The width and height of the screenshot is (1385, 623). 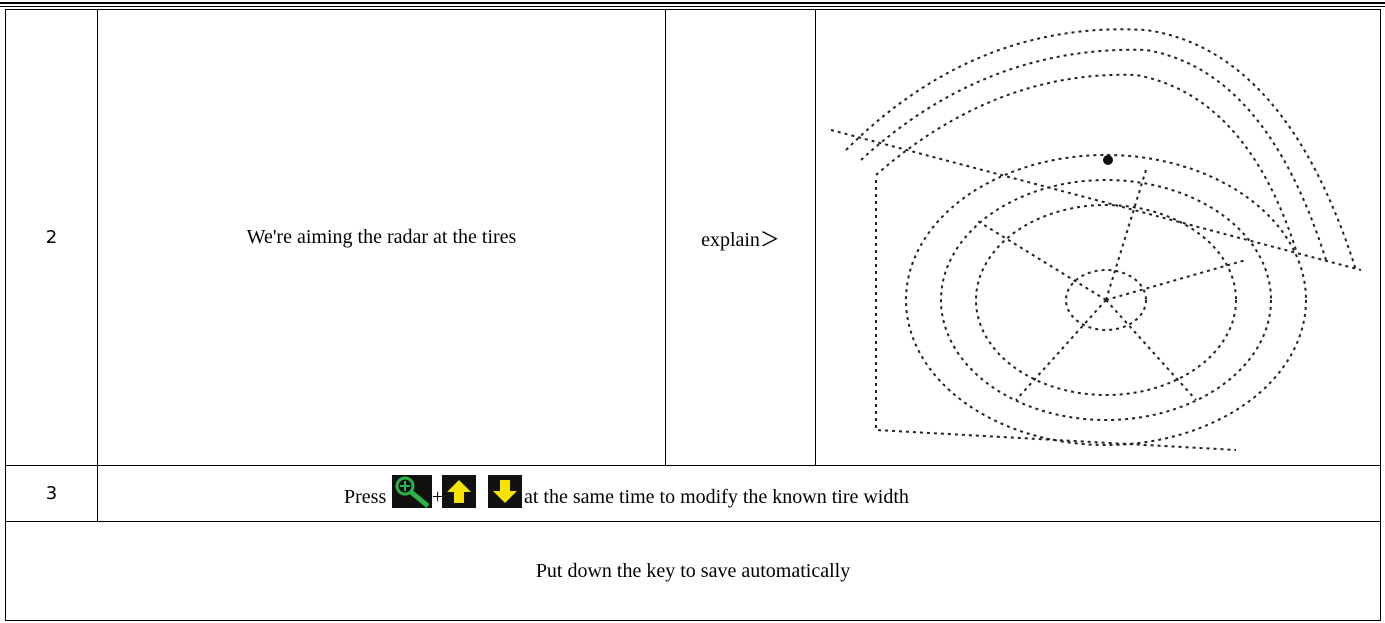 What do you see at coordinates (412, 491) in the screenshot?
I see `zoom-key-icon` at bounding box center [412, 491].